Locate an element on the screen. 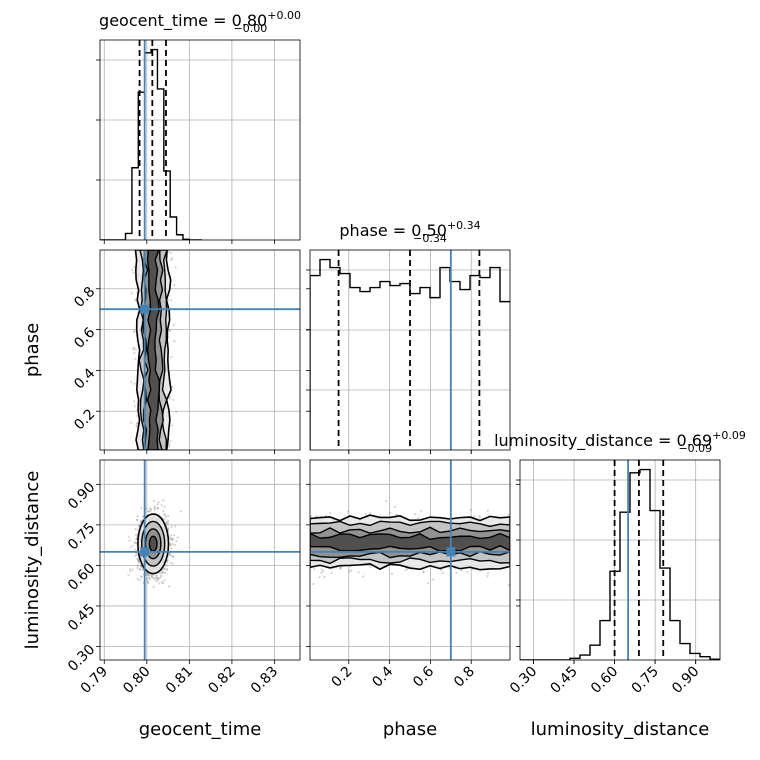  ytick-label-luminosity_distance-3: 0.75 is located at coordinates (81, 536).